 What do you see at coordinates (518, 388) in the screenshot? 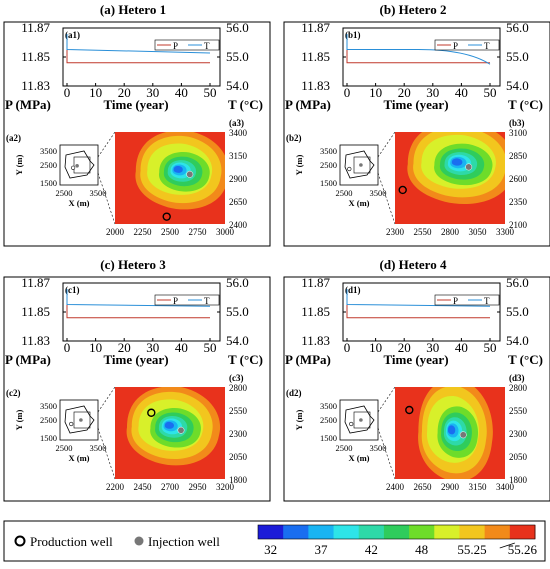
I see `map-y-tick: 2800` at bounding box center [518, 388].